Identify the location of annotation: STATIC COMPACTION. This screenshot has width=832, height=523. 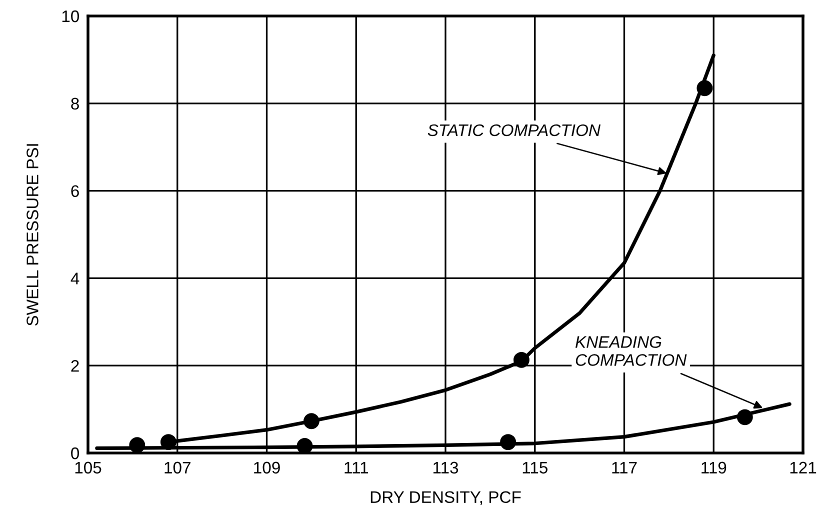
(514, 130).